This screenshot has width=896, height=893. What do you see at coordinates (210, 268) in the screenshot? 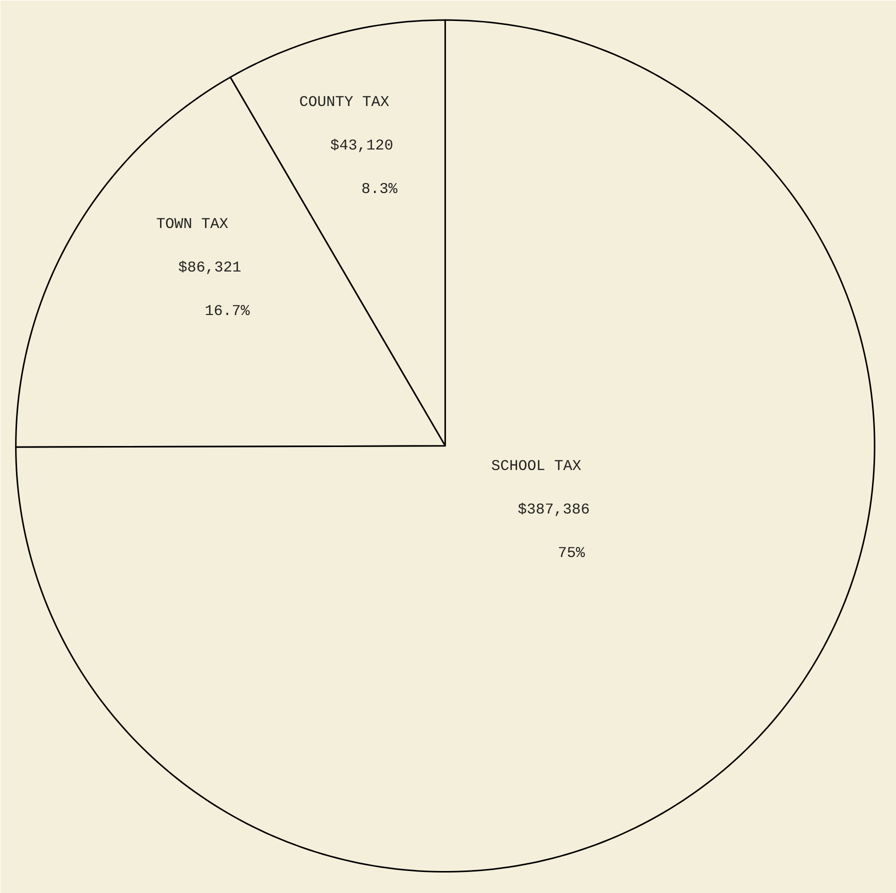
I see `data-label: $86,321` at bounding box center [210, 268].